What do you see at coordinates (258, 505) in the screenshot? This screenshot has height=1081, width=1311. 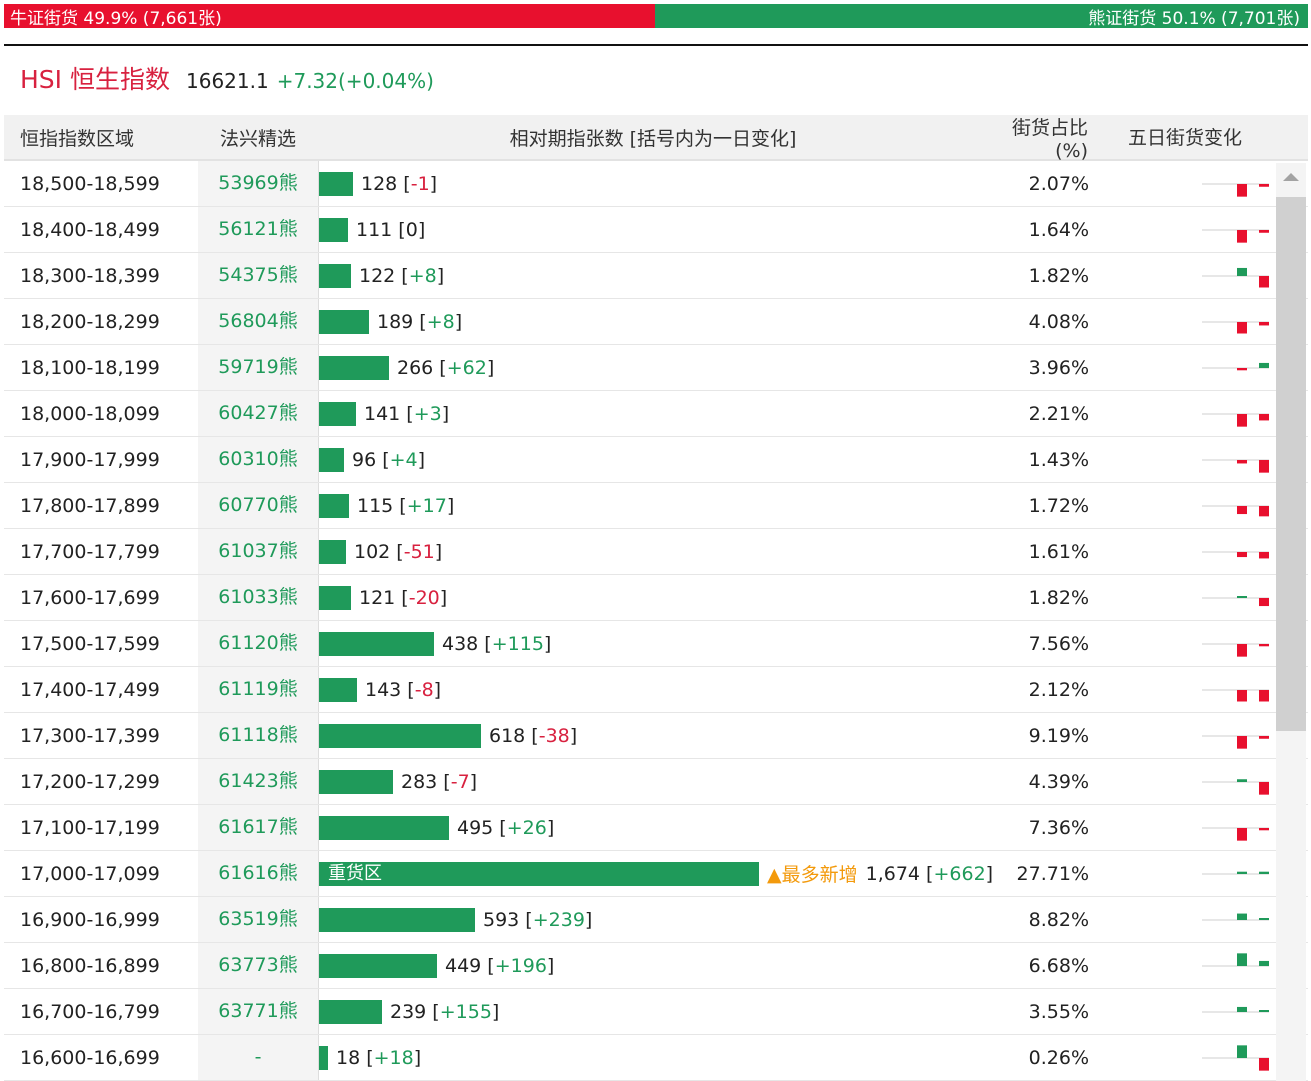 I see `pick-link: 60770熊` at bounding box center [258, 505].